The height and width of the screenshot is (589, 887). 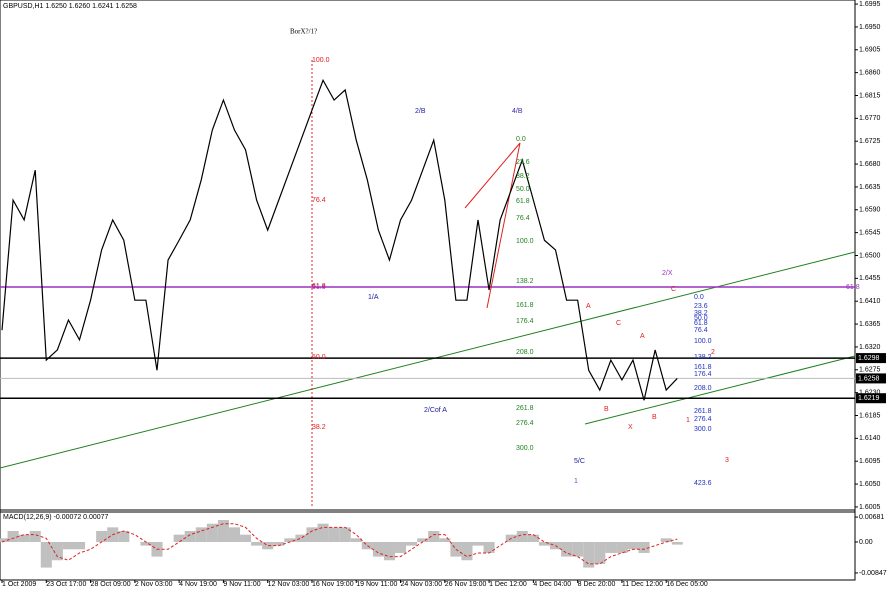 What do you see at coordinates (713, 352) in the screenshot?
I see `wave-label: 2` at bounding box center [713, 352].